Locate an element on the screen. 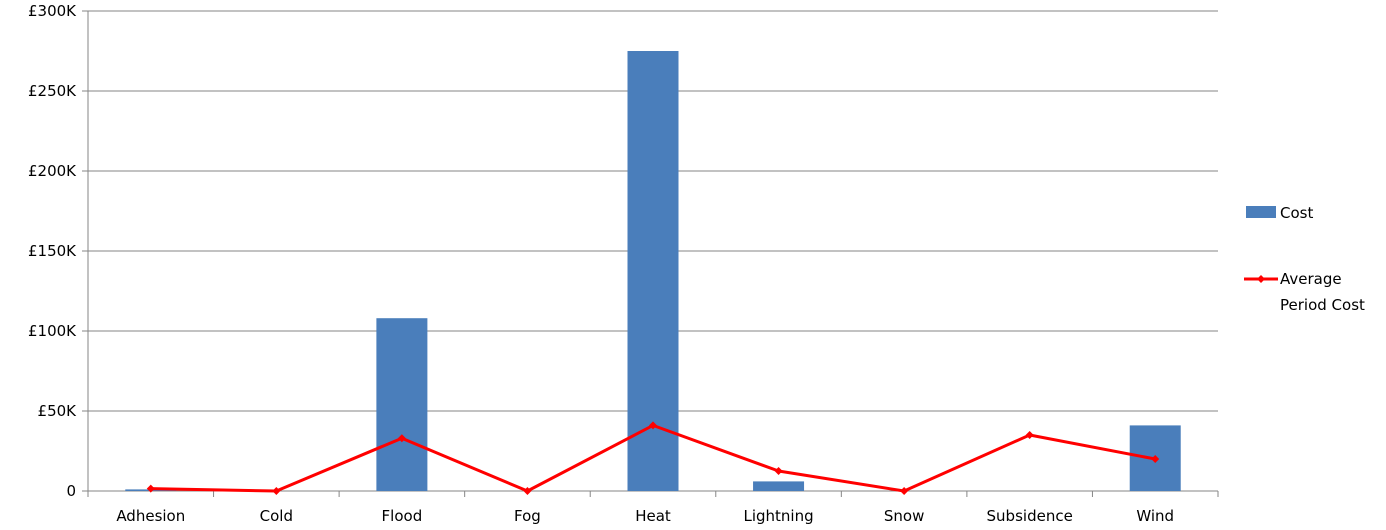 This screenshot has width=1386, height=530. y-tick-label: £150K is located at coordinates (52, 251).